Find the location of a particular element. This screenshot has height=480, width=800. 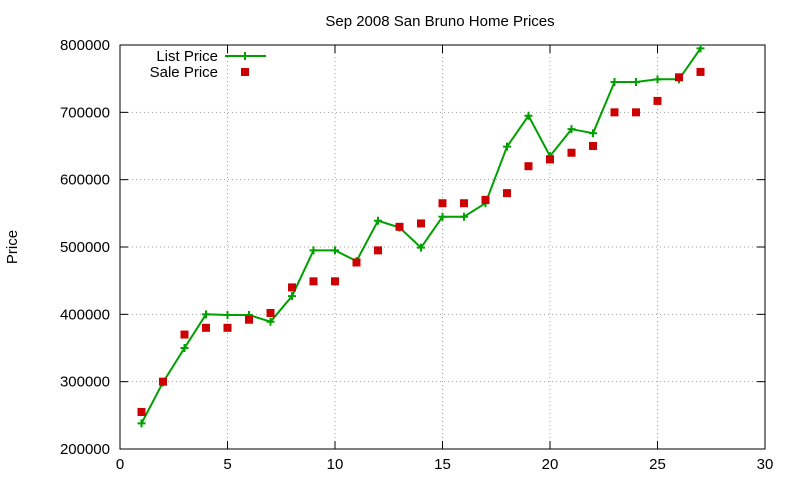

chart-title: Sep 2008 San Bruno Home Prices is located at coordinates (439, 21).